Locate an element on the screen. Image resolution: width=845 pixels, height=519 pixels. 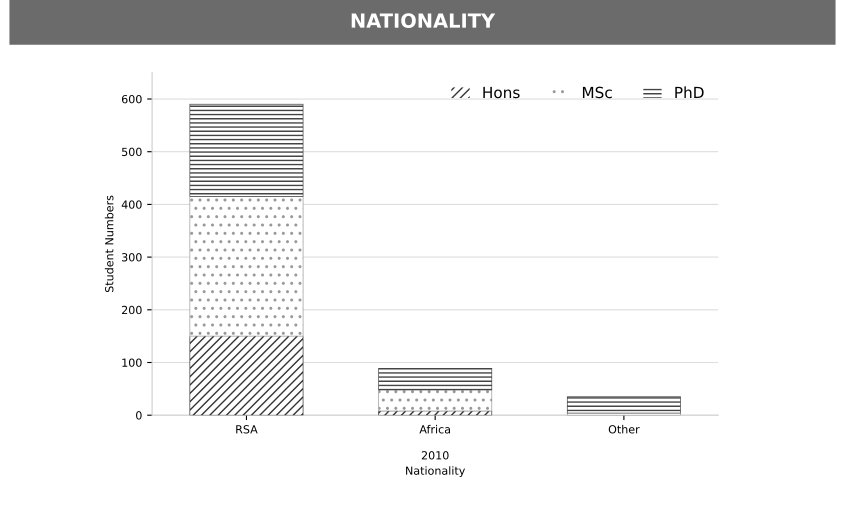
y-tick-label: 500 is located at coordinates (132, 152).